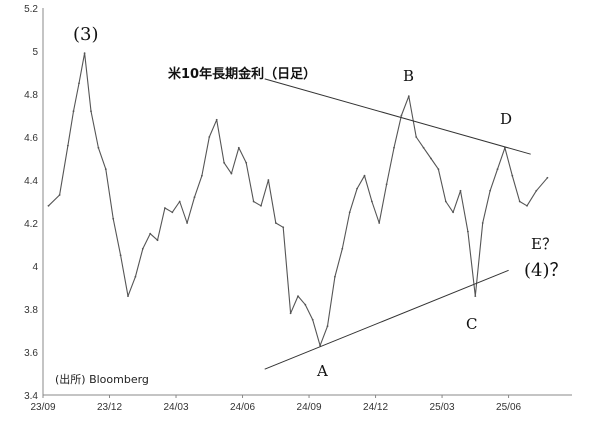  What do you see at coordinates (322, 371) in the screenshot?
I see `annotation-A: A` at bounding box center [322, 371].